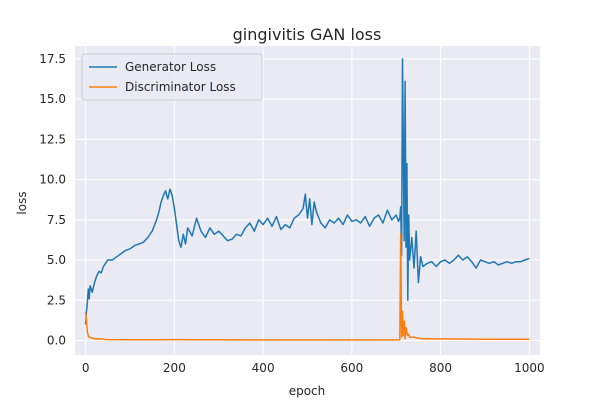 Image resolution: width=600 pixels, height=400 pixels. What do you see at coordinates (52, 180) in the screenshot?
I see `y-tick-label: 10.0` at bounding box center [52, 180].